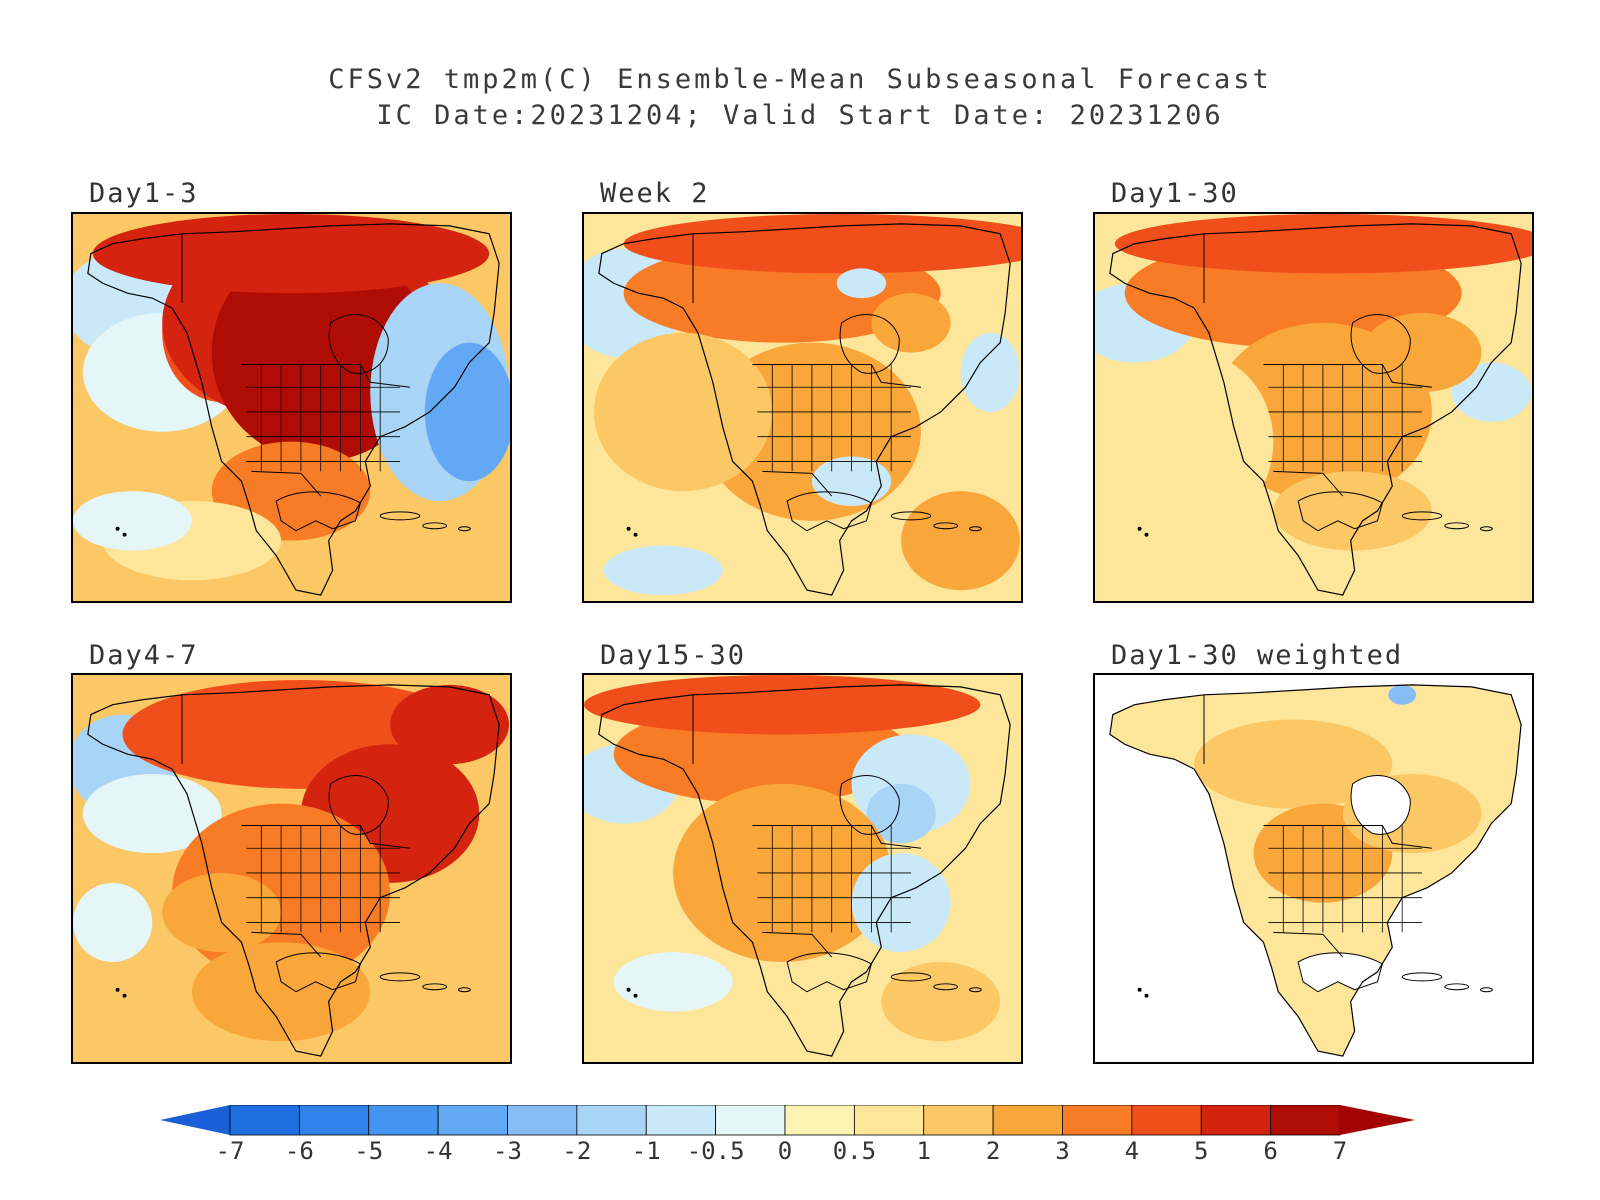 Image resolution: width=1600 pixels, height=1200 pixels. I want to click on legend-tick-label: -3, so click(507, 1151).